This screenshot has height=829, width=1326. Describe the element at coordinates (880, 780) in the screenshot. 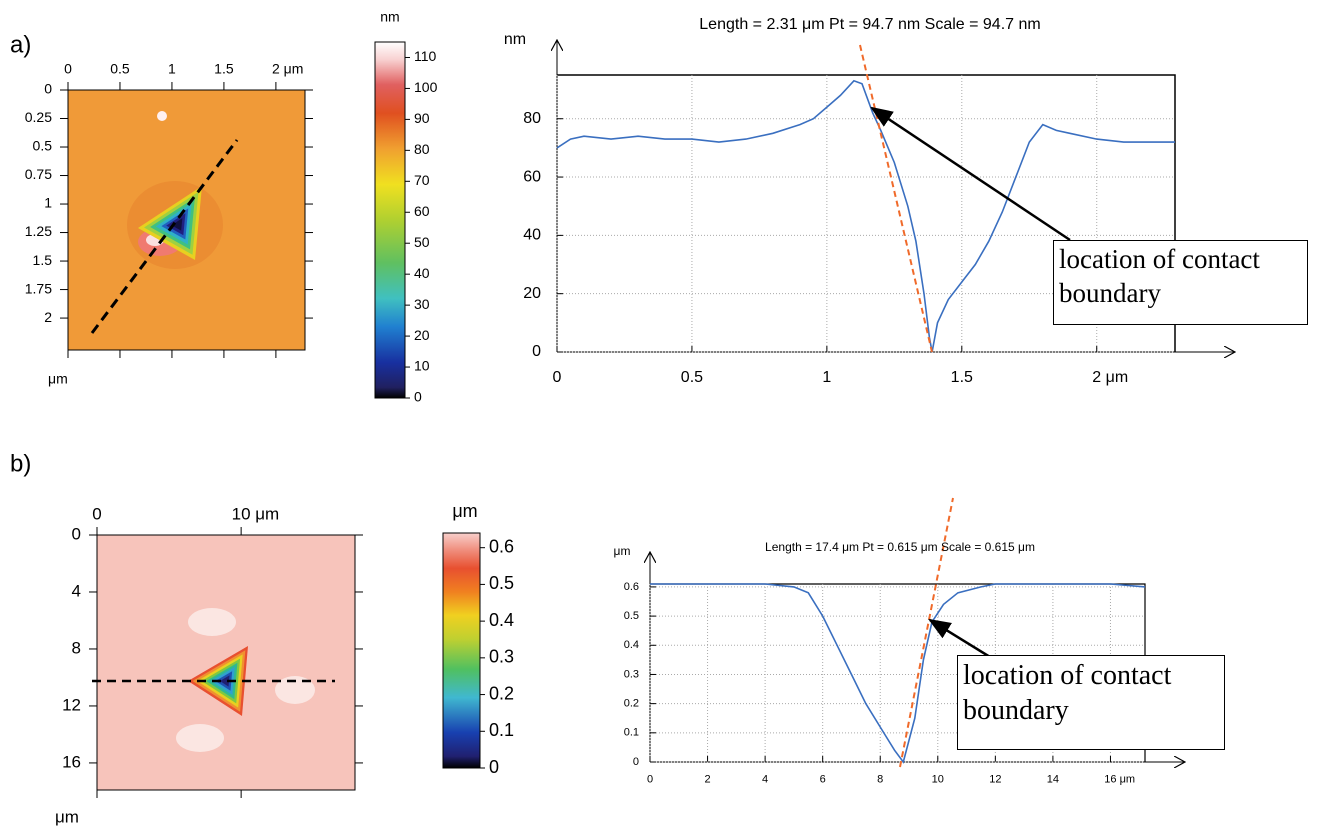

I see `x-tick-label: 8` at that location.